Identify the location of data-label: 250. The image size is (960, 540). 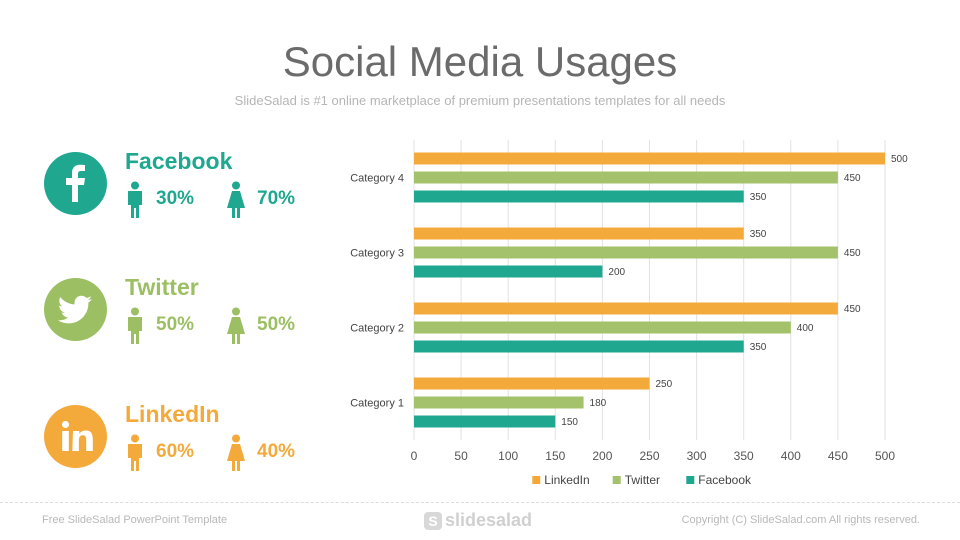
(664, 384).